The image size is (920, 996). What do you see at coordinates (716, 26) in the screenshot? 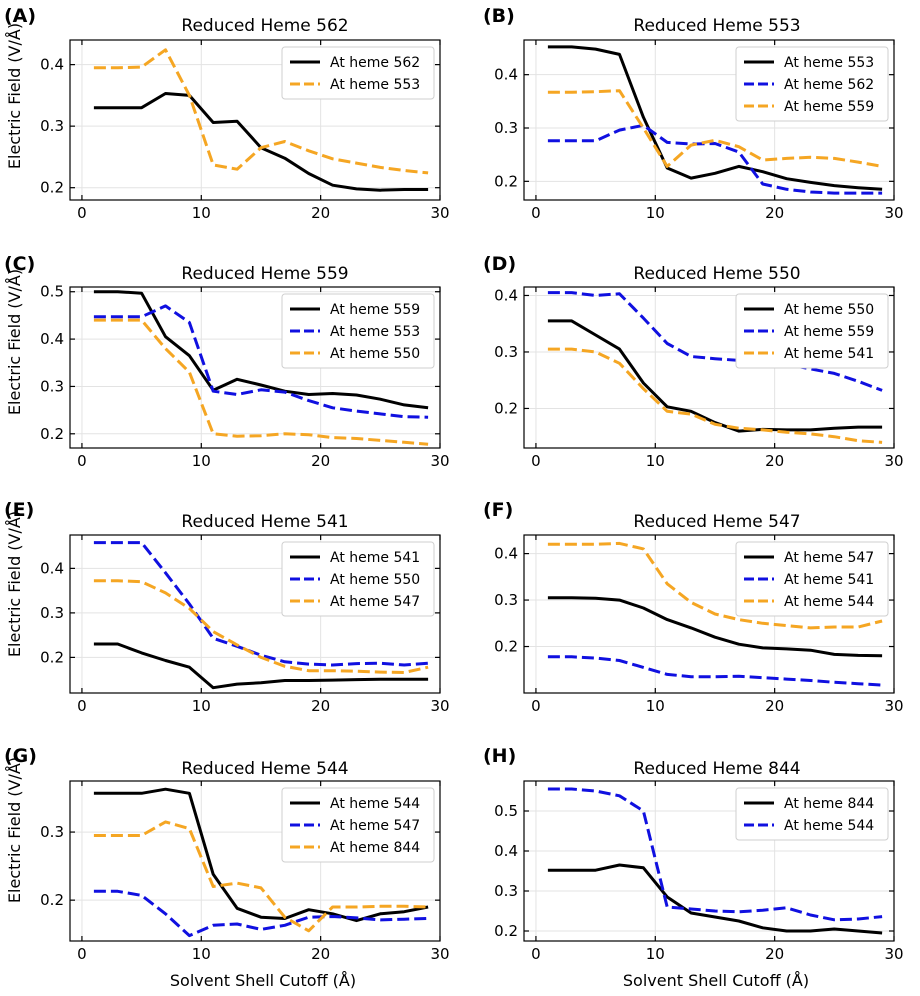
I see `panel-title: Reduced Heme 553` at bounding box center [716, 26].